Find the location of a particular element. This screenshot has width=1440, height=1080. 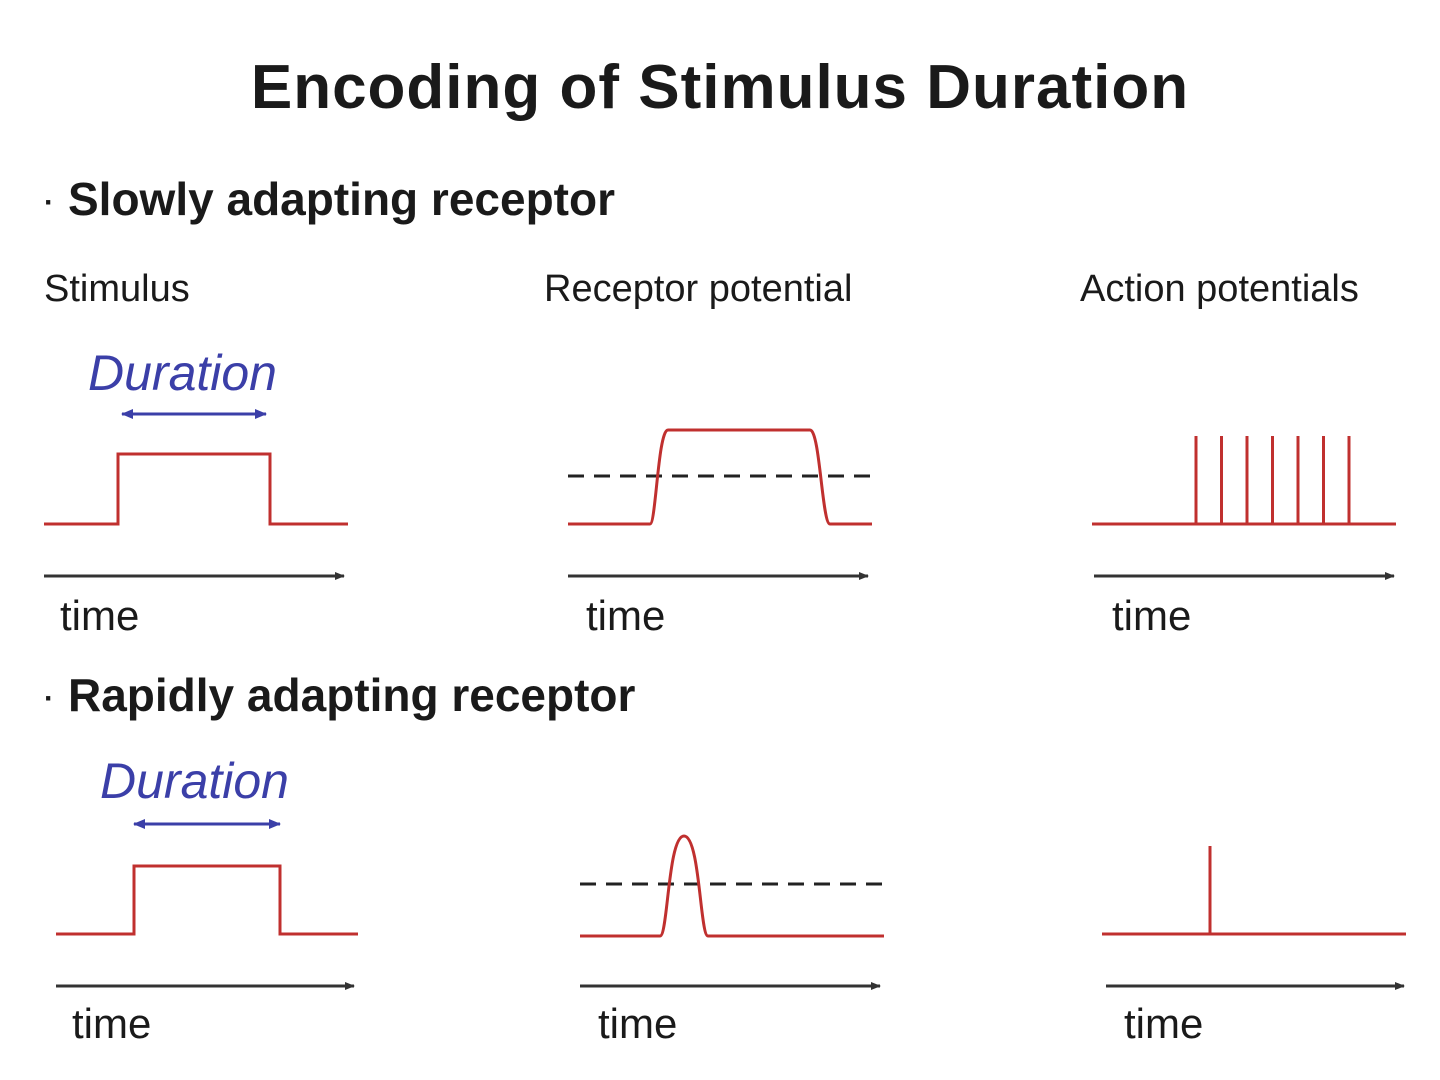

slow-action-time-label: time is located at coordinates (1152, 615).